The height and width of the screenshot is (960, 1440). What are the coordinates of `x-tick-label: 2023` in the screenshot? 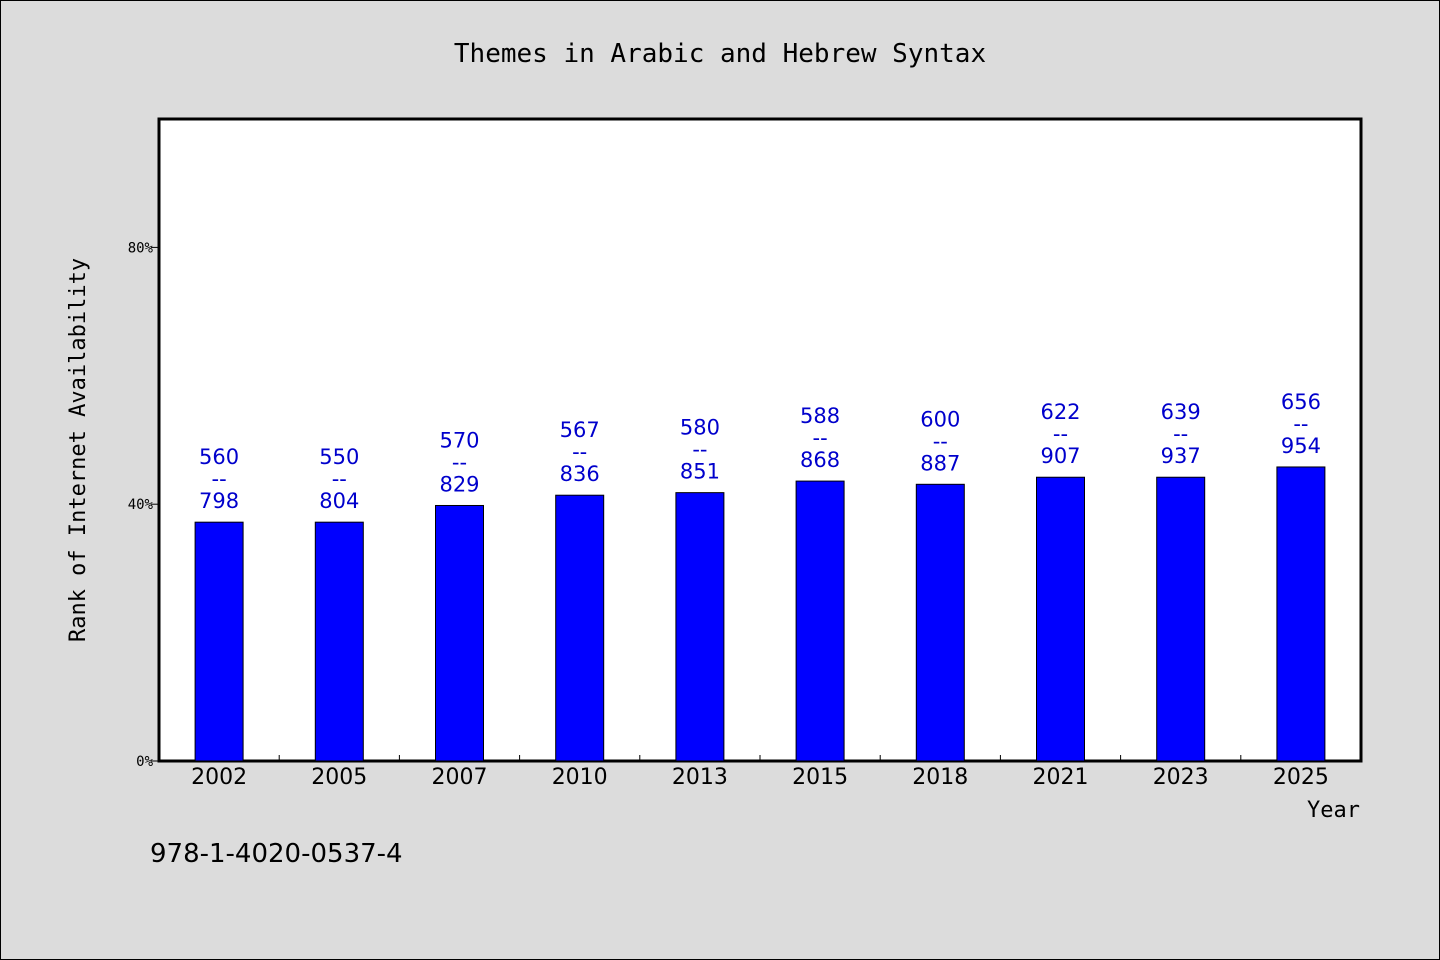 It's located at (1181, 777).